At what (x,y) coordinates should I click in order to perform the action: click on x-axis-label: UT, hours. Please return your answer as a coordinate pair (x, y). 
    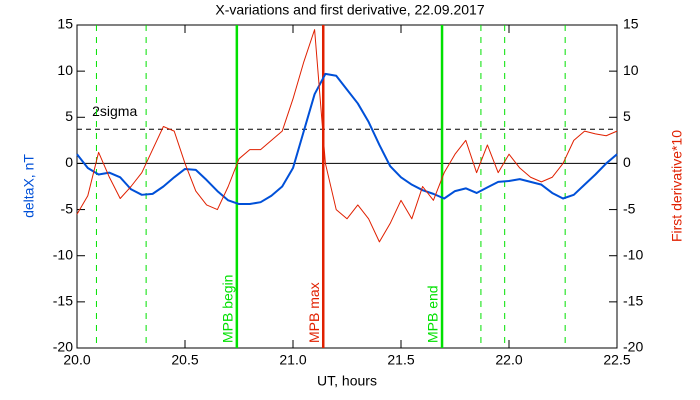
    Looking at the image, I should click on (347, 381).